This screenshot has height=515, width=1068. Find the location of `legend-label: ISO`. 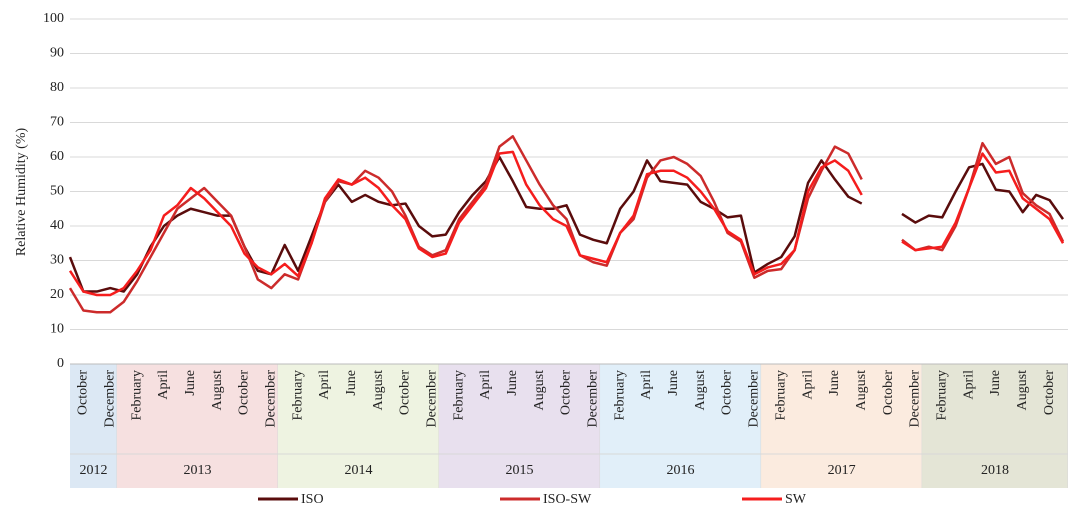

legend-label: ISO is located at coordinates (312, 499).